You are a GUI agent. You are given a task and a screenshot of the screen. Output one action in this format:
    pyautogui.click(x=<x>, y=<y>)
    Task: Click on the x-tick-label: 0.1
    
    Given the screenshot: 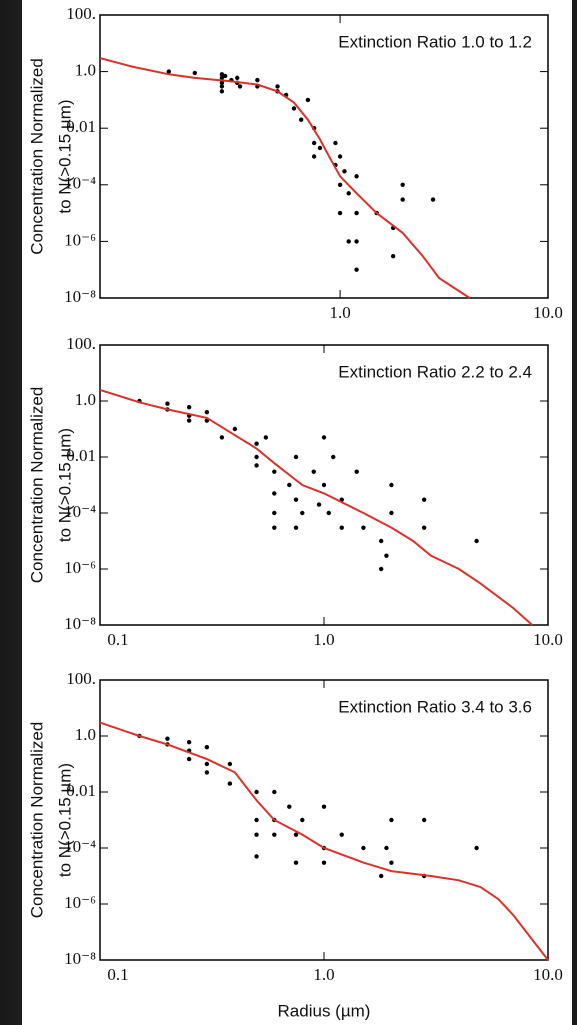 What is the action you would take?
    pyautogui.click(x=117, y=639)
    